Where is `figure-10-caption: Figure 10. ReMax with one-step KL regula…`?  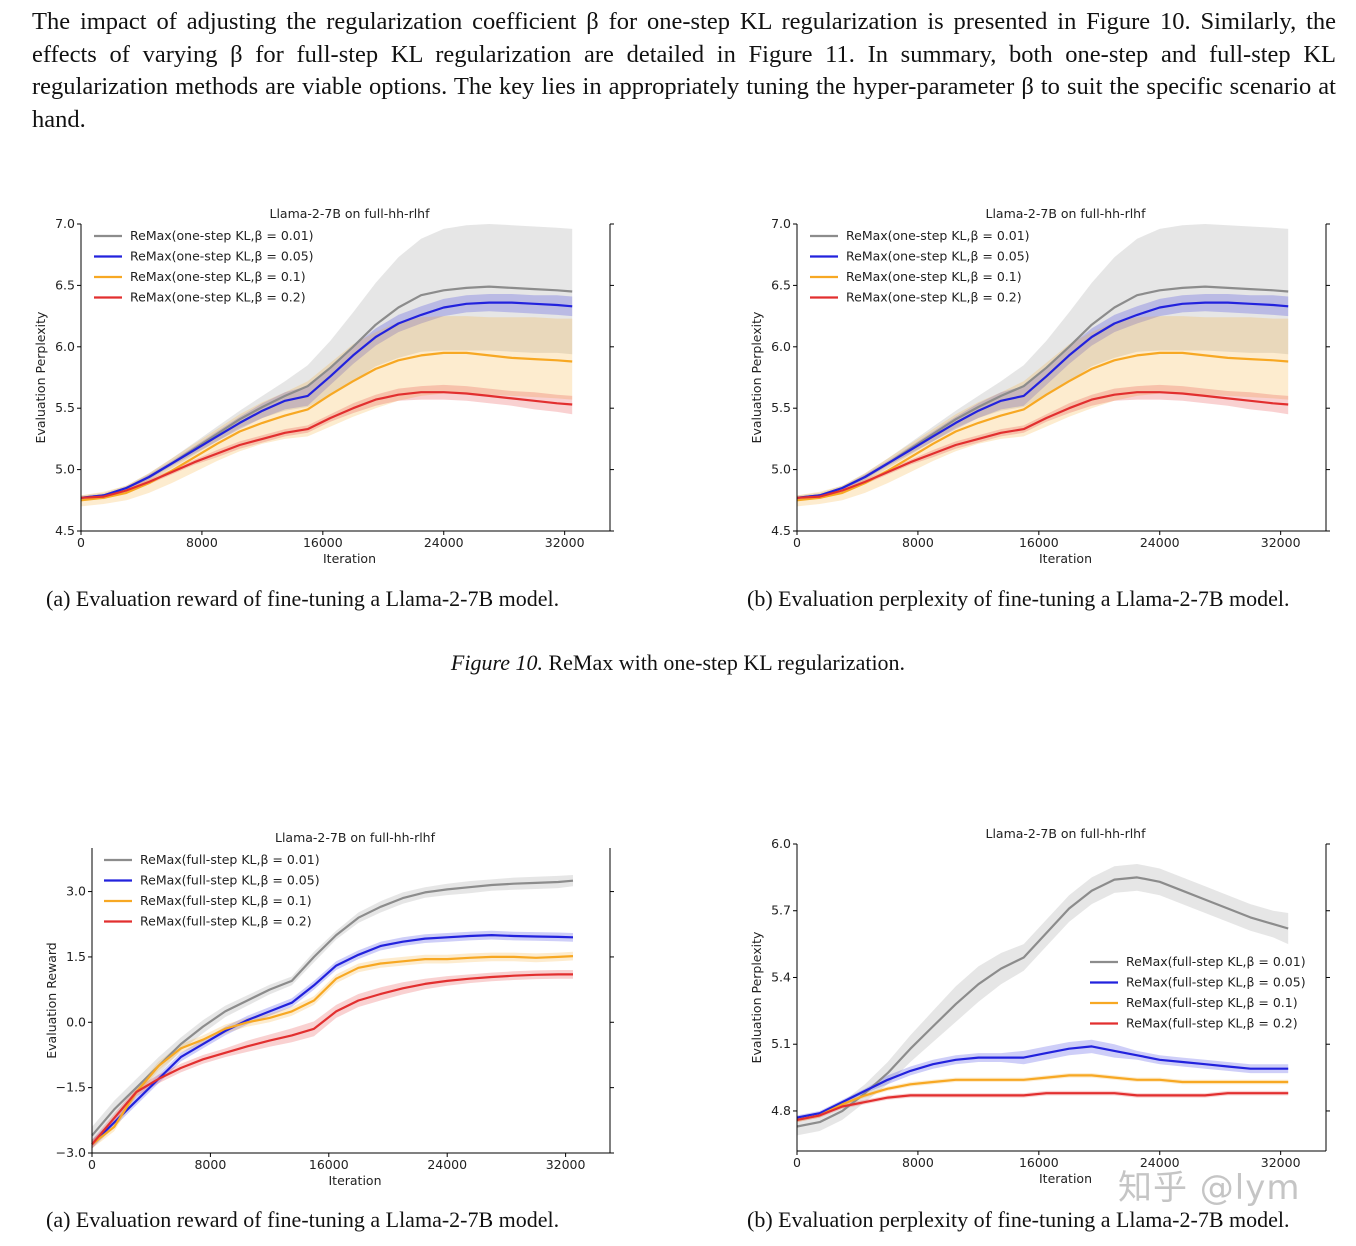 figure-10-caption: Figure 10. ReMax with one-step KL regula… is located at coordinates (678, 663).